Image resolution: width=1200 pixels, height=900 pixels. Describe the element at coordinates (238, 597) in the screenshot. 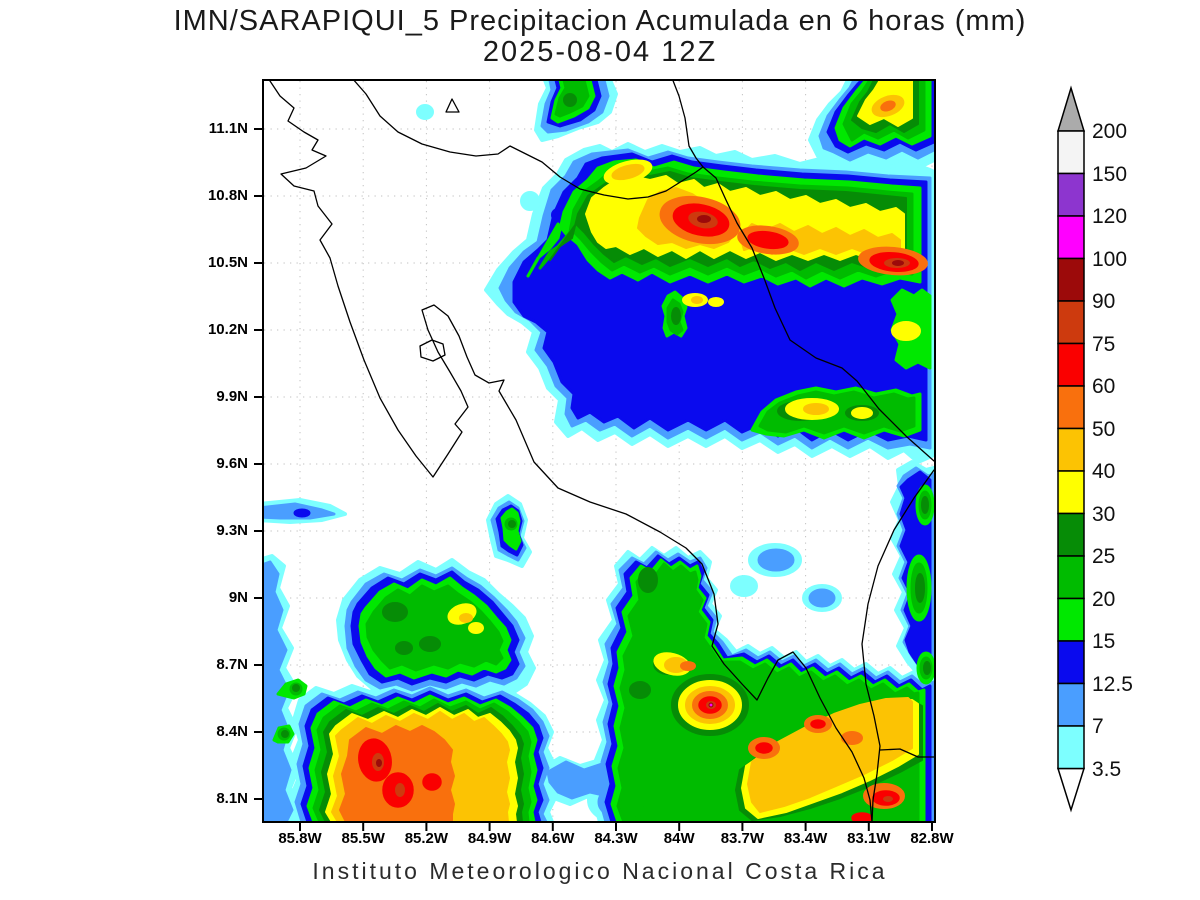

I see `lat-tick-label: 9N` at that location.